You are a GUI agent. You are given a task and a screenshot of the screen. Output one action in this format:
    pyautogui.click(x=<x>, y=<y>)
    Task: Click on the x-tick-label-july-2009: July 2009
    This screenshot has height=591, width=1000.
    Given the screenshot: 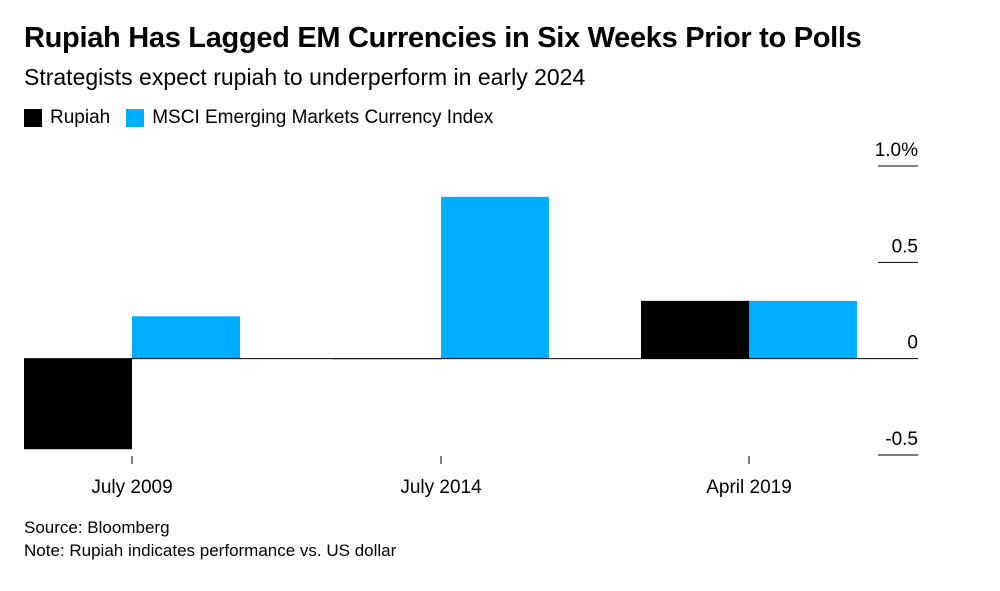 What is the action you would take?
    pyautogui.click(x=131, y=487)
    